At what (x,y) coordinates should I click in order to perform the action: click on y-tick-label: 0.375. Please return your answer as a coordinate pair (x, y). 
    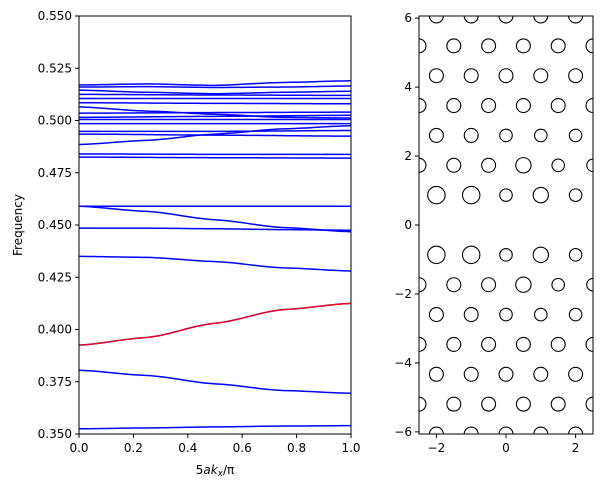
    Looking at the image, I should click on (55, 382).